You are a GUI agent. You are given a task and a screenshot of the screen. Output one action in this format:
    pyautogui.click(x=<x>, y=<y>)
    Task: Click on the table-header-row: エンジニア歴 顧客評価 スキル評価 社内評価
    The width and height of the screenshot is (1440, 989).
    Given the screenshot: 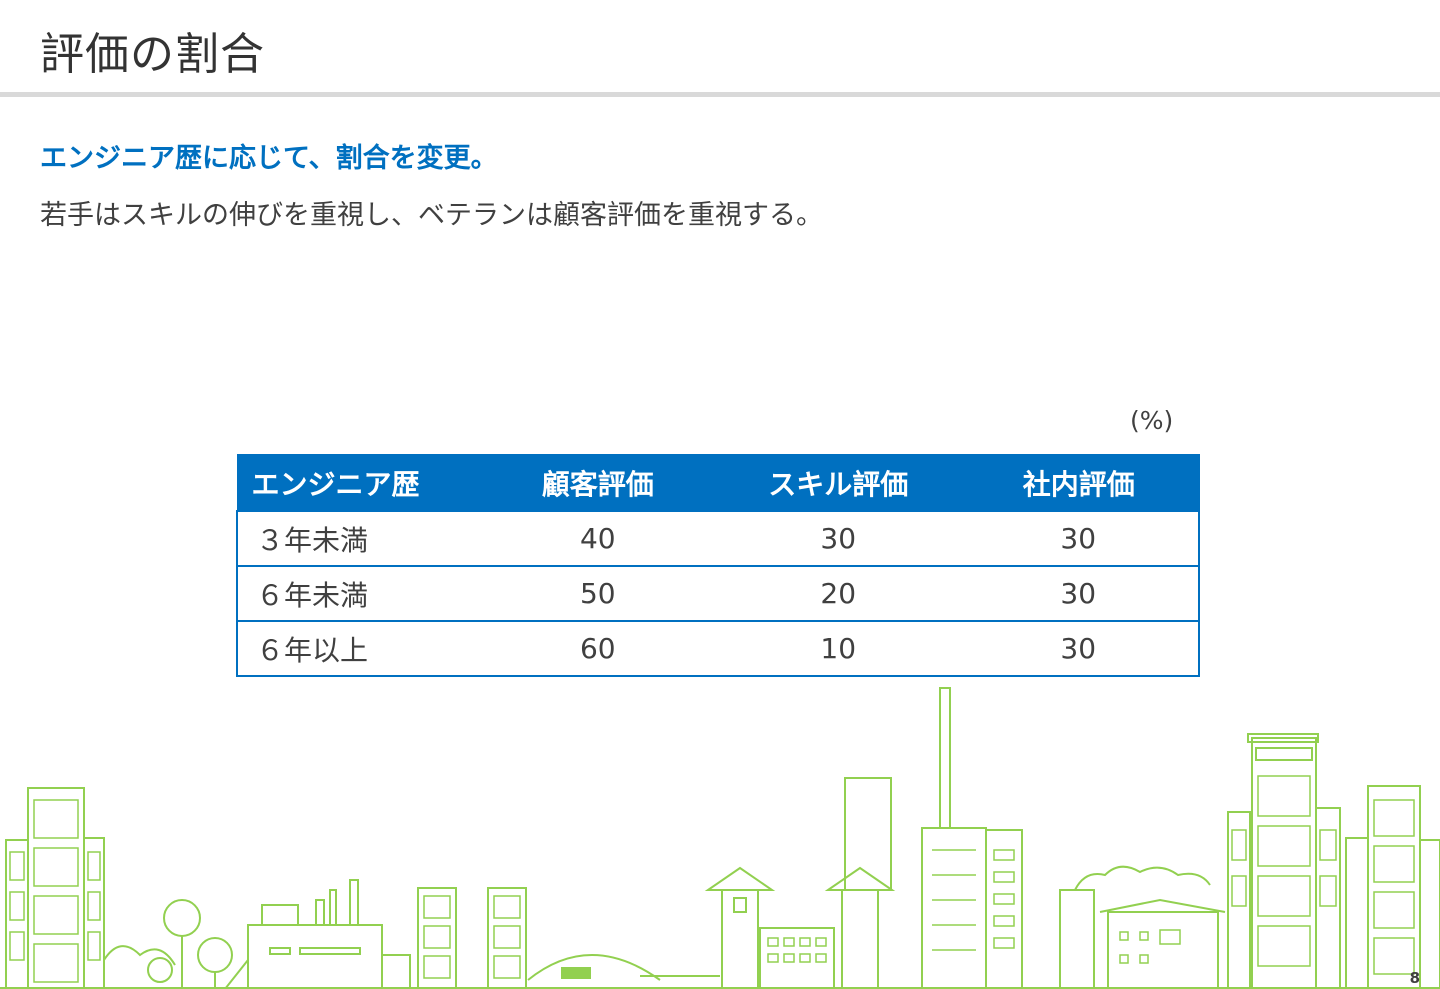 What is the action you would take?
    pyautogui.click(x=718, y=483)
    